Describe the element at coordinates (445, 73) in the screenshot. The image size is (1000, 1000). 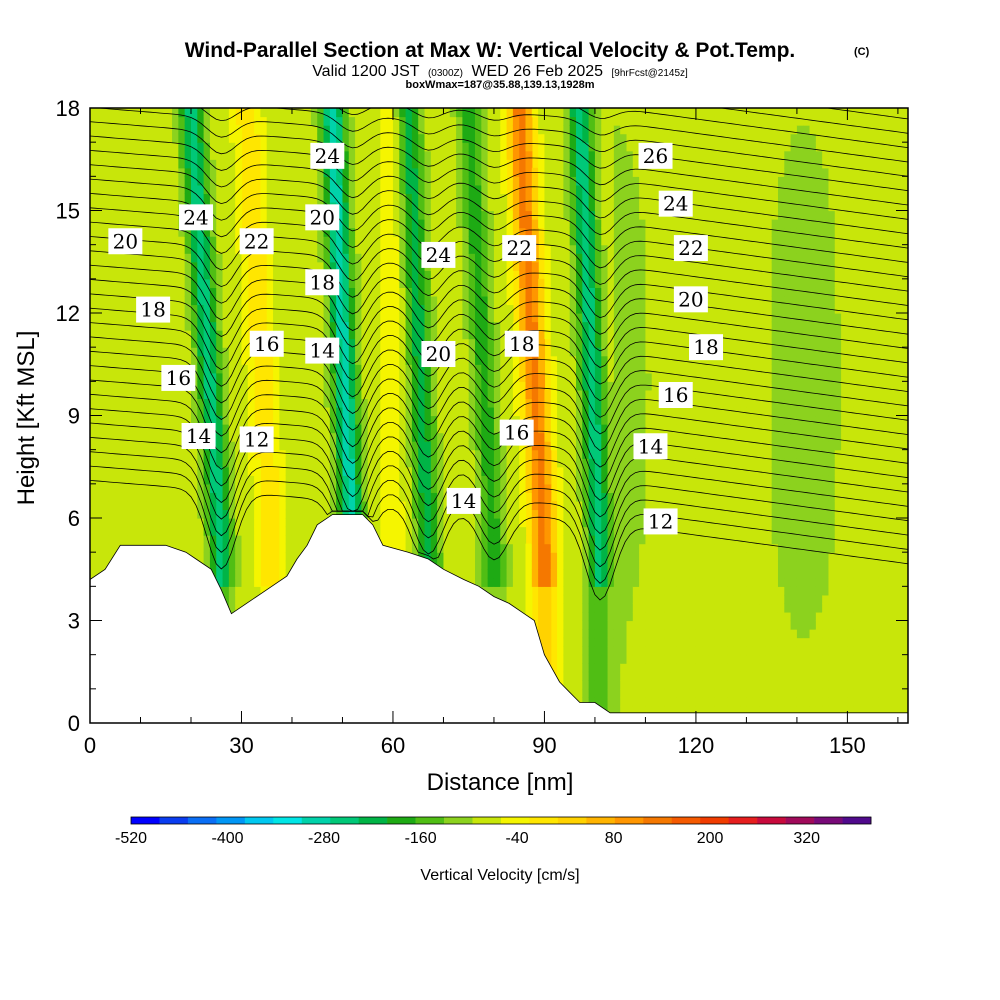
I see `subtitle-utc: (0300Z)` at that location.